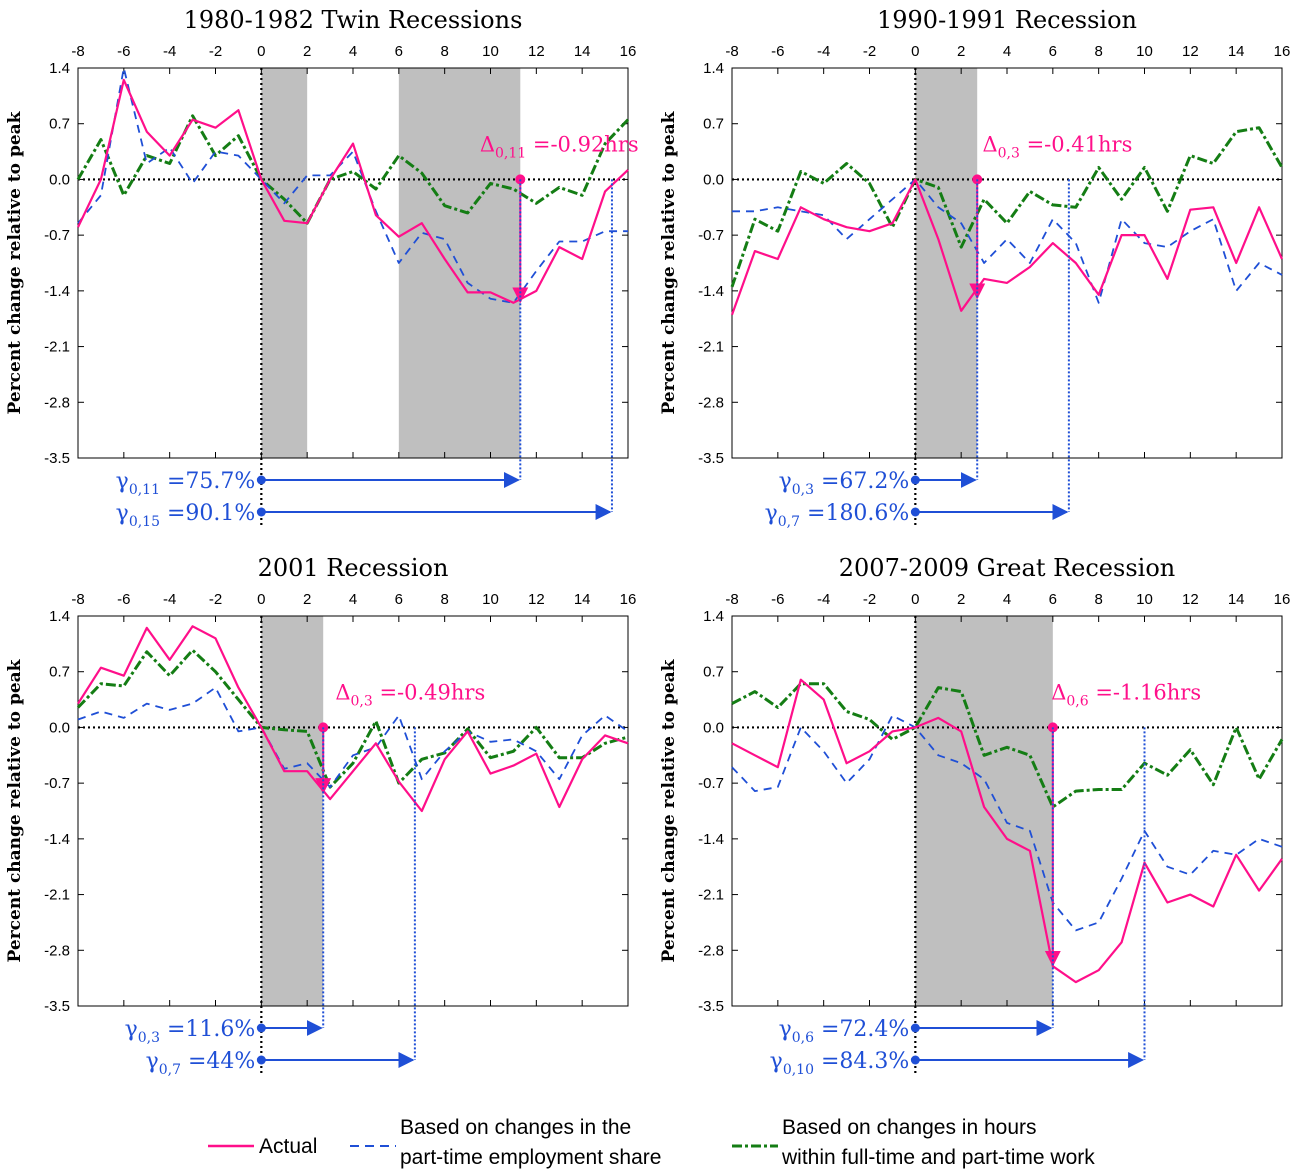 This screenshot has height=1175, width=1306. I want to click on gamma-label: γ0,15 =90.1%, so click(186, 515).